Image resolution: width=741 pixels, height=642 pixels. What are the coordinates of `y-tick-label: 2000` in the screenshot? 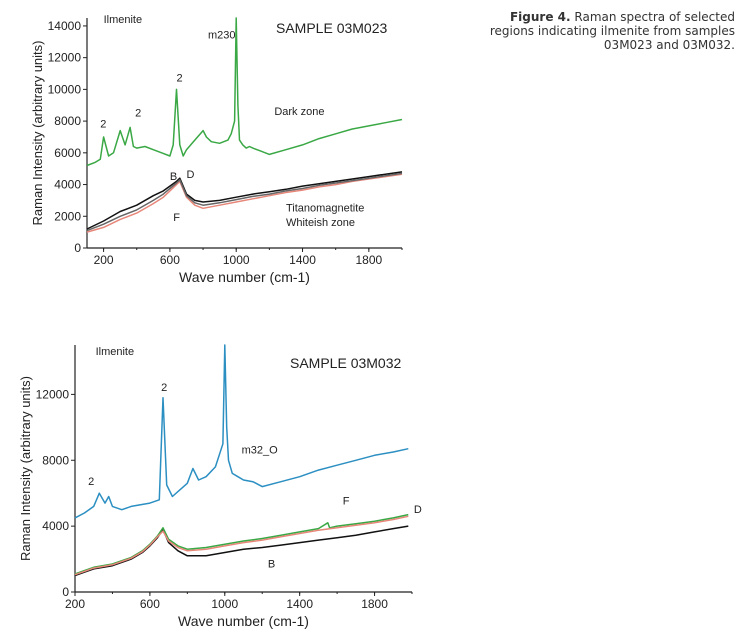 It's located at (67, 216).